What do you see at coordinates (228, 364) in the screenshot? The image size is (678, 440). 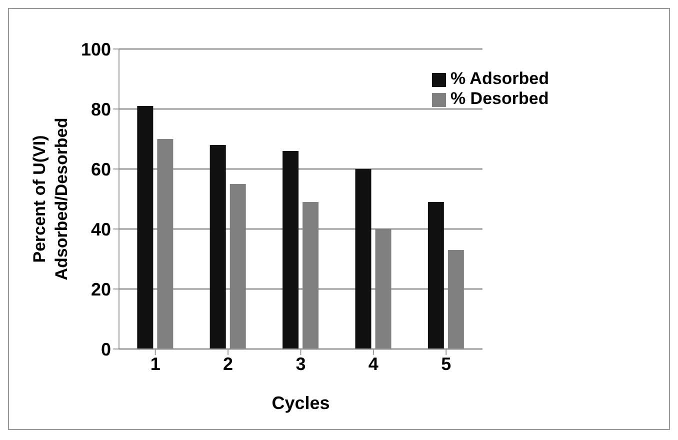 I see `x-tick-label: 2` at bounding box center [228, 364].